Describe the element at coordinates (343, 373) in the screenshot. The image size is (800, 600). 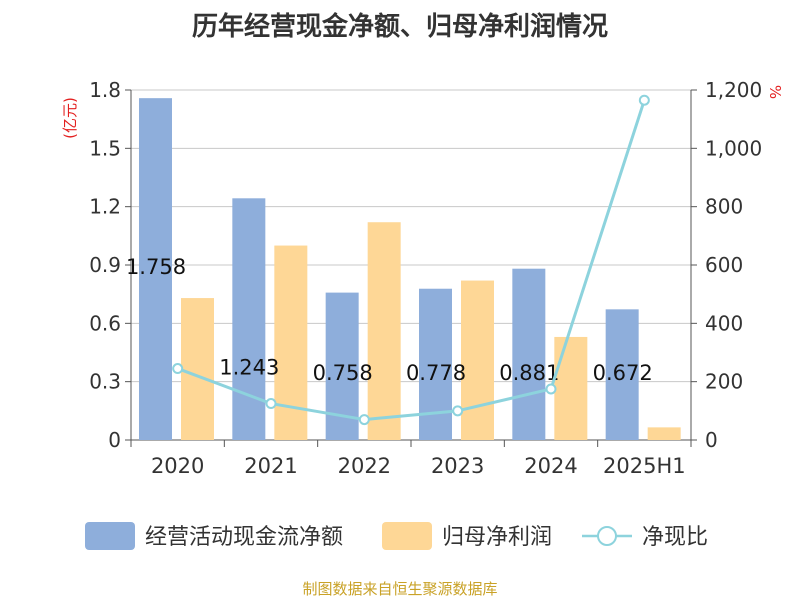
I see `data-label-cash-flow: 0.758` at that location.